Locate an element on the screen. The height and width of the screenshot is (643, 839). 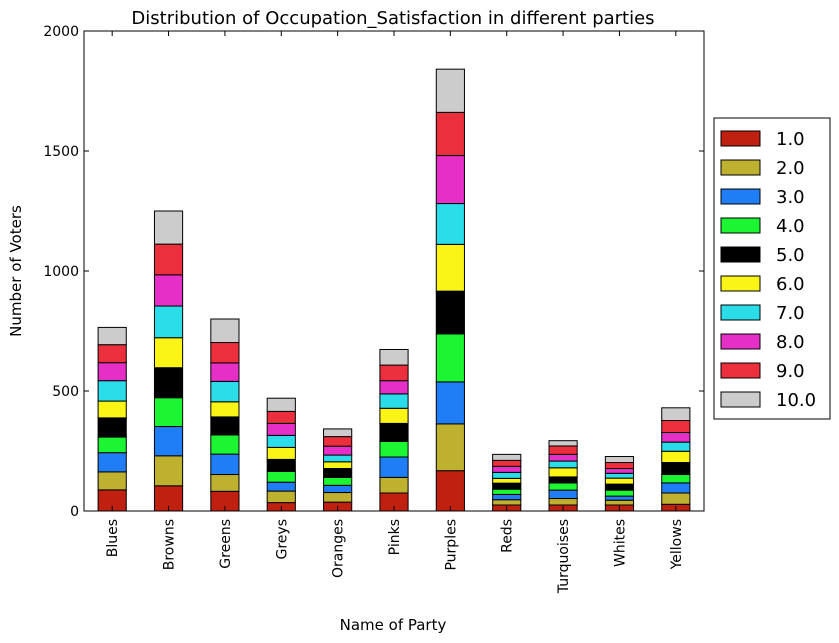
legend-label-8-0: 8.0 is located at coordinates (790, 342).